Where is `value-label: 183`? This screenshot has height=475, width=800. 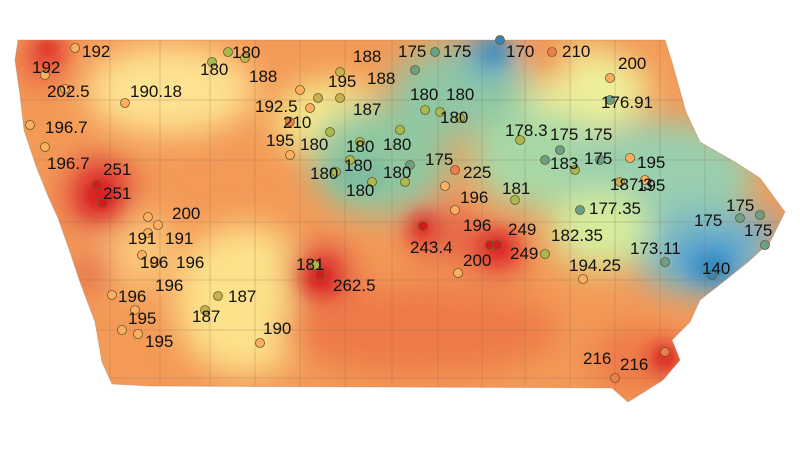
value-label: 183 is located at coordinates (564, 163).